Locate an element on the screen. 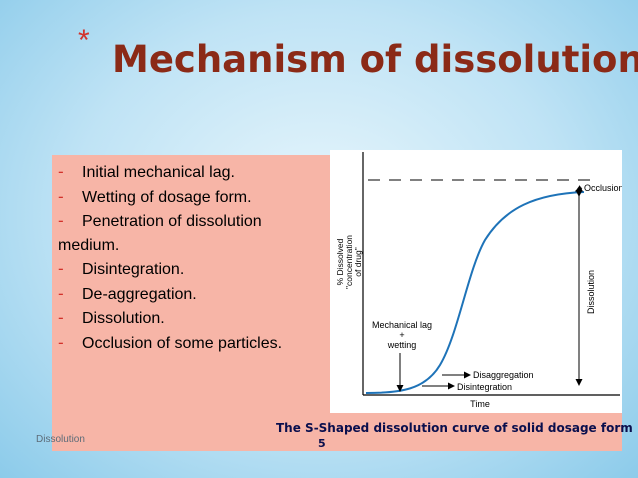 This screenshot has width=638, height=478. bullet-text: Wetting of dosage form. is located at coordinates (167, 197).